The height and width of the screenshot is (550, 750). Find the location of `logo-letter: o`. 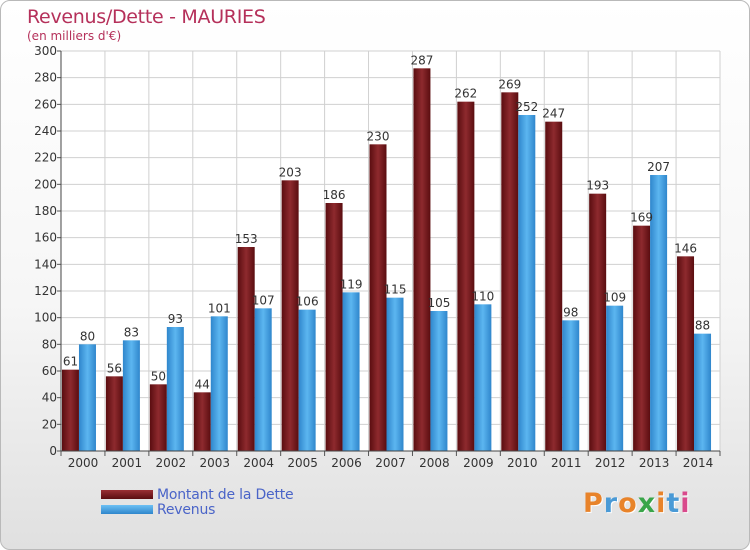

logo-letter: o is located at coordinates (628, 503).